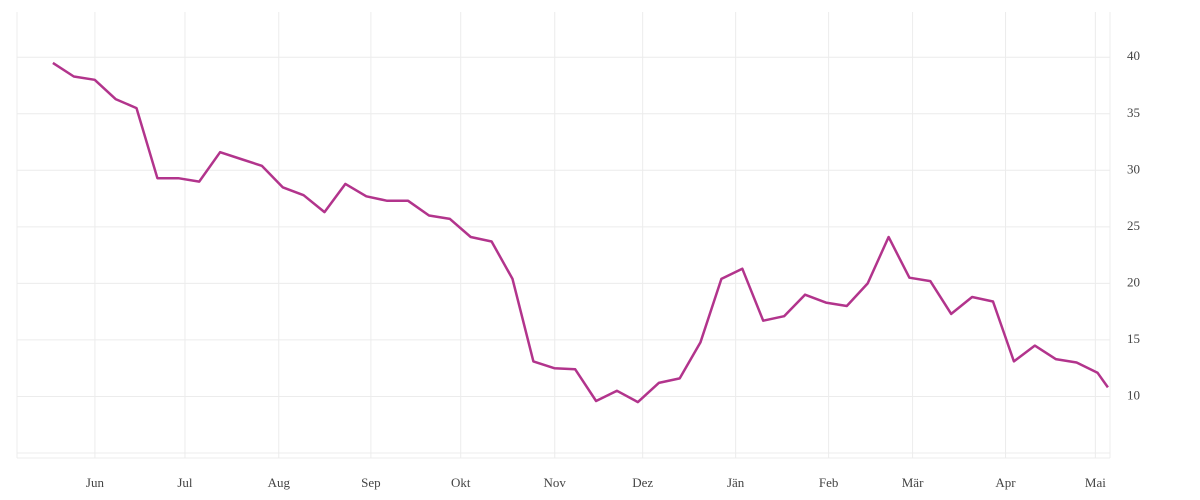 This screenshot has height=500, width=1200. Describe the element at coordinates (1133, 338) in the screenshot. I see `y-tick-label: 15` at that location.